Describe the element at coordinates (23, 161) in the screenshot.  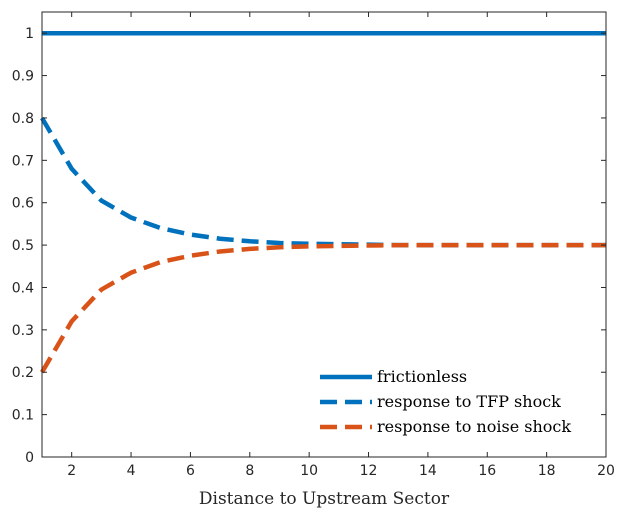
I see `y-tick-label: 0.7` at that location.